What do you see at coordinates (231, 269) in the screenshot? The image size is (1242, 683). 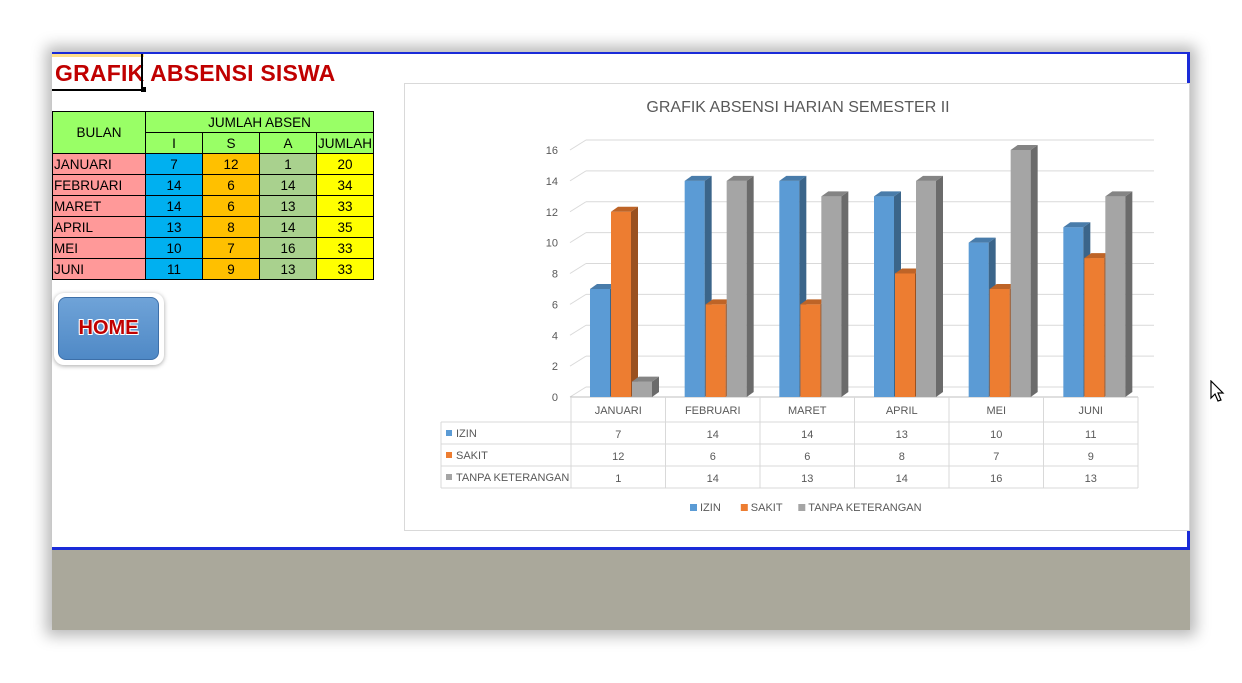 I see `sakit-cell: 9` at bounding box center [231, 269].